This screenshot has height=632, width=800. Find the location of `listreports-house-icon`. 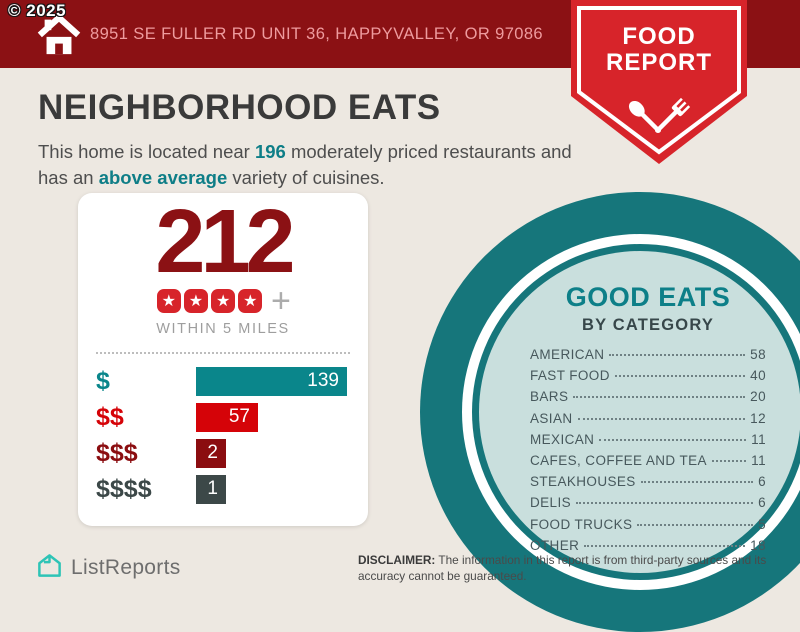

listreports-house-icon is located at coordinates (49, 568).